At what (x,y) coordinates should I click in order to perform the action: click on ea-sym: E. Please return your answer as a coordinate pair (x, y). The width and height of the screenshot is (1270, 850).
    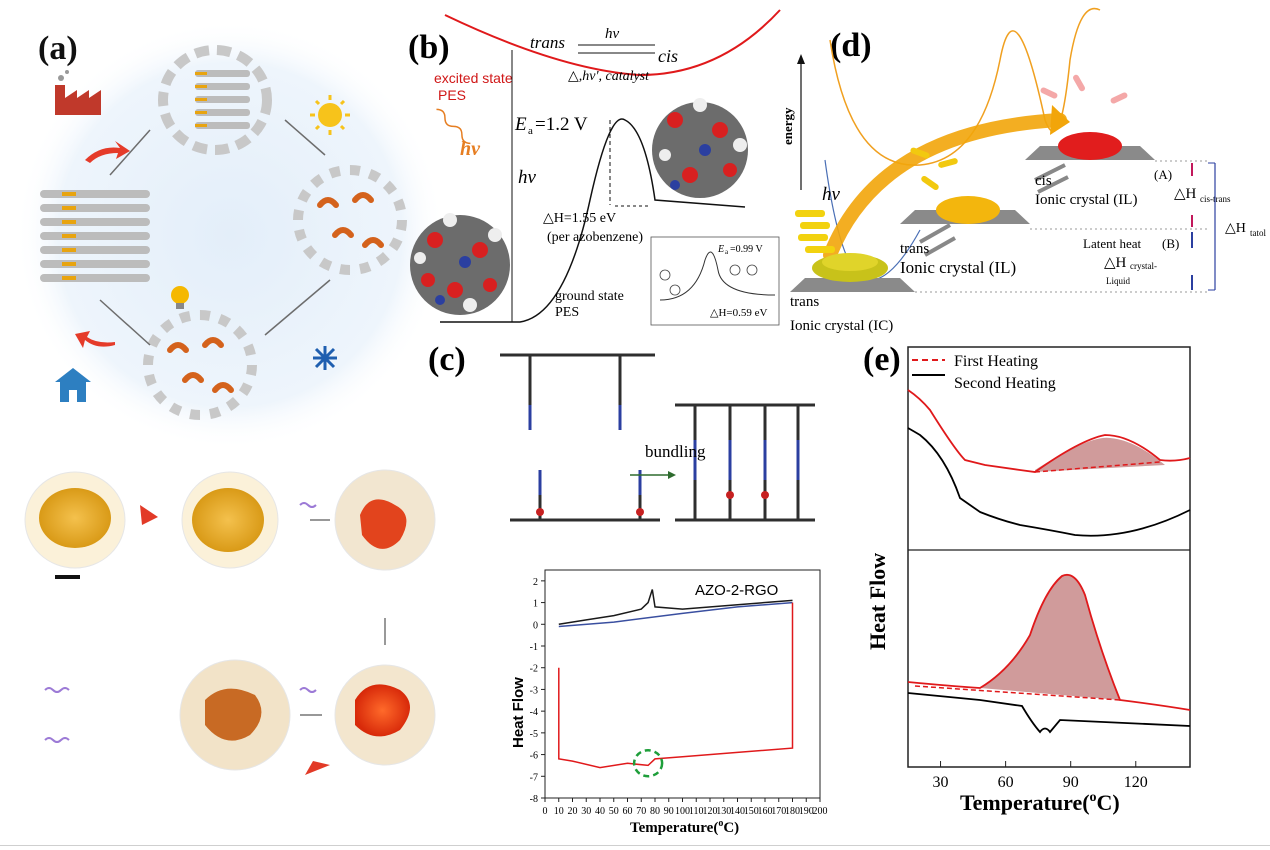
    Looking at the image, I should click on (520, 124).